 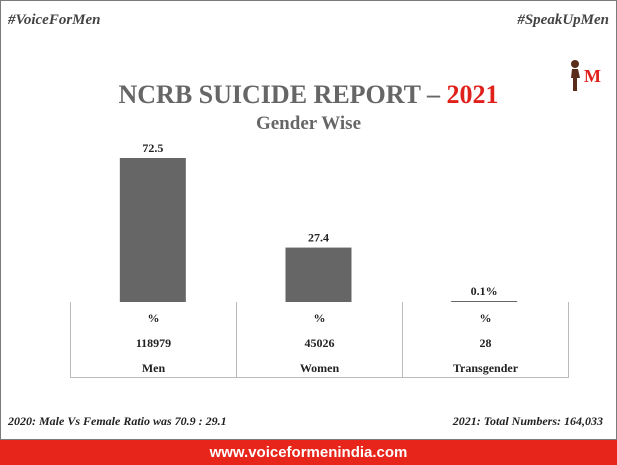 What do you see at coordinates (319, 343) in the screenshot?
I see `count-value: 45026` at bounding box center [319, 343].